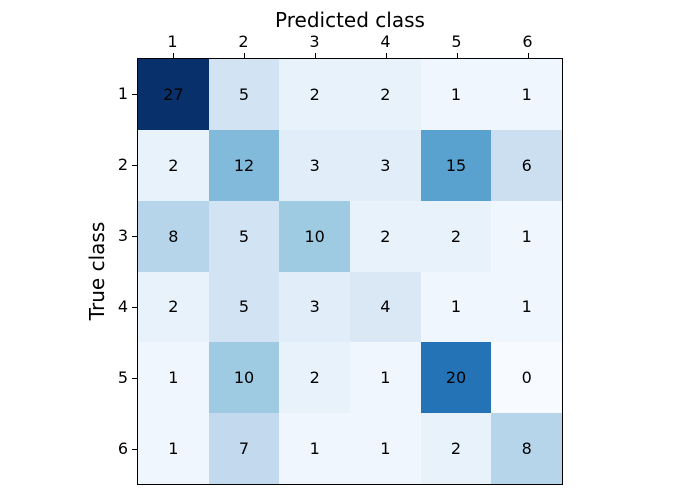  Describe the element at coordinates (456, 41) in the screenshot. I see `x-tick-label-5: 5` at that location.